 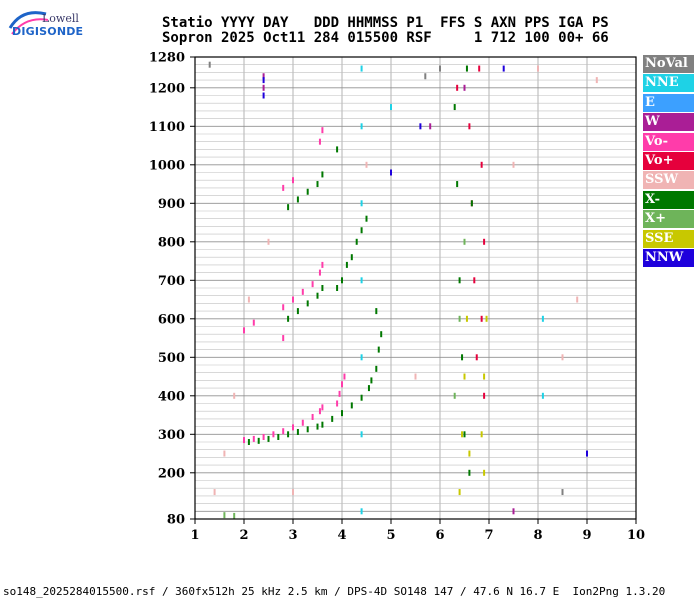 What do you see at coordinates (668, 83) in the screenshot?
I see `legend-item-nne: NNE` at bounding box center [668, 83].